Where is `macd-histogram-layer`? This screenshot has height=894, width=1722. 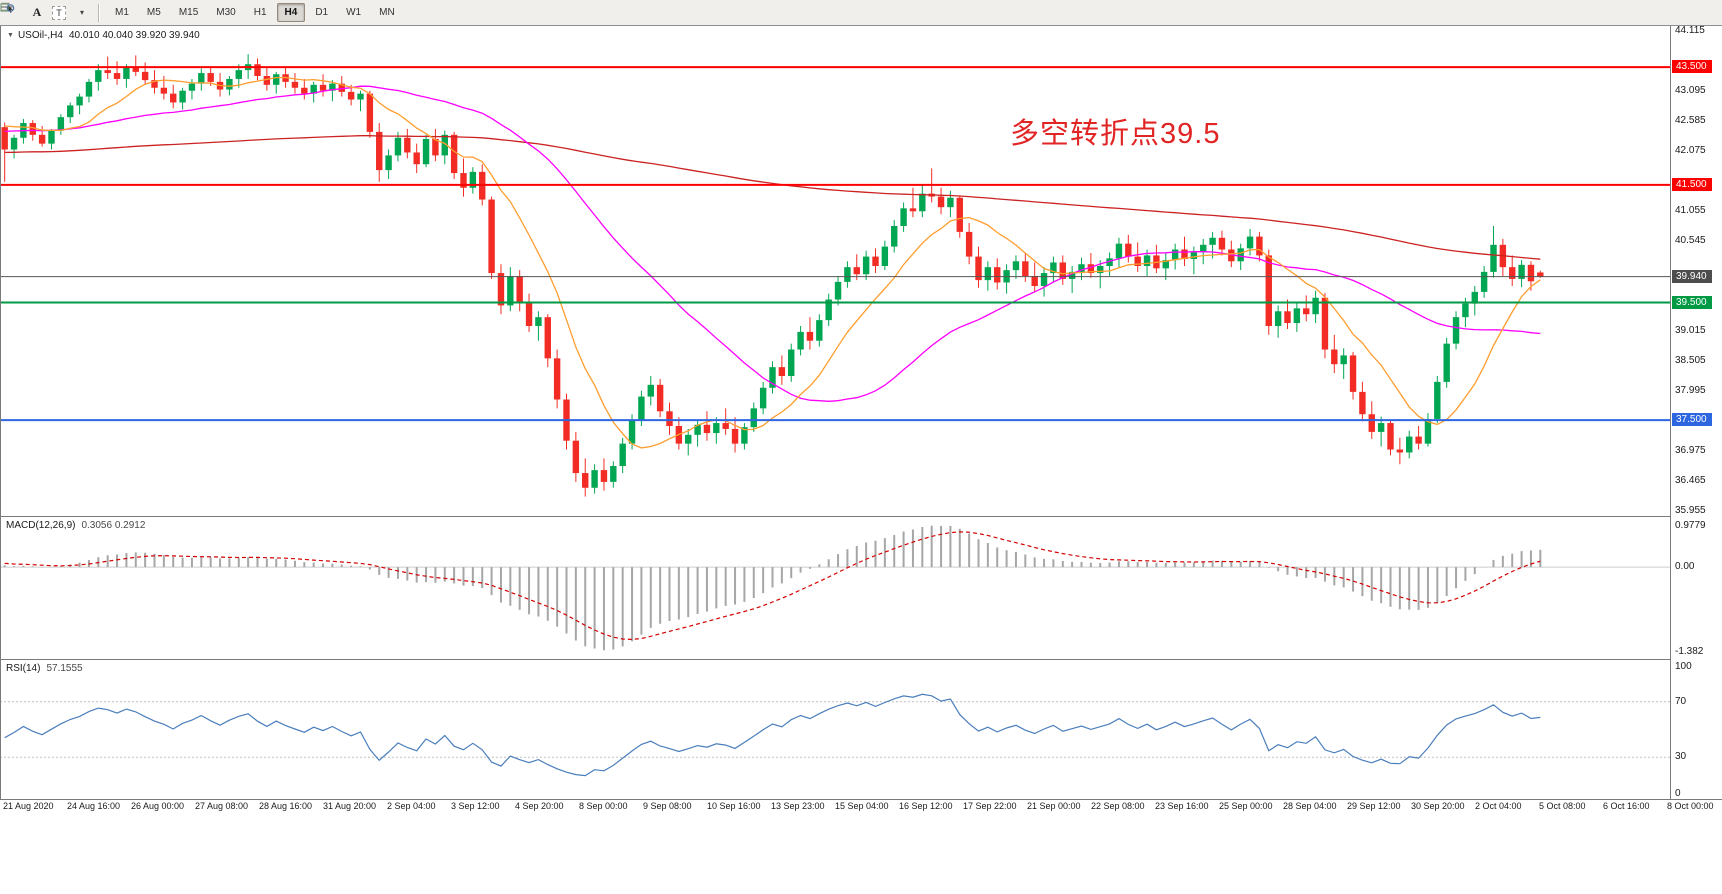
macd-histogram-layer is located at coordinates (772, 588).